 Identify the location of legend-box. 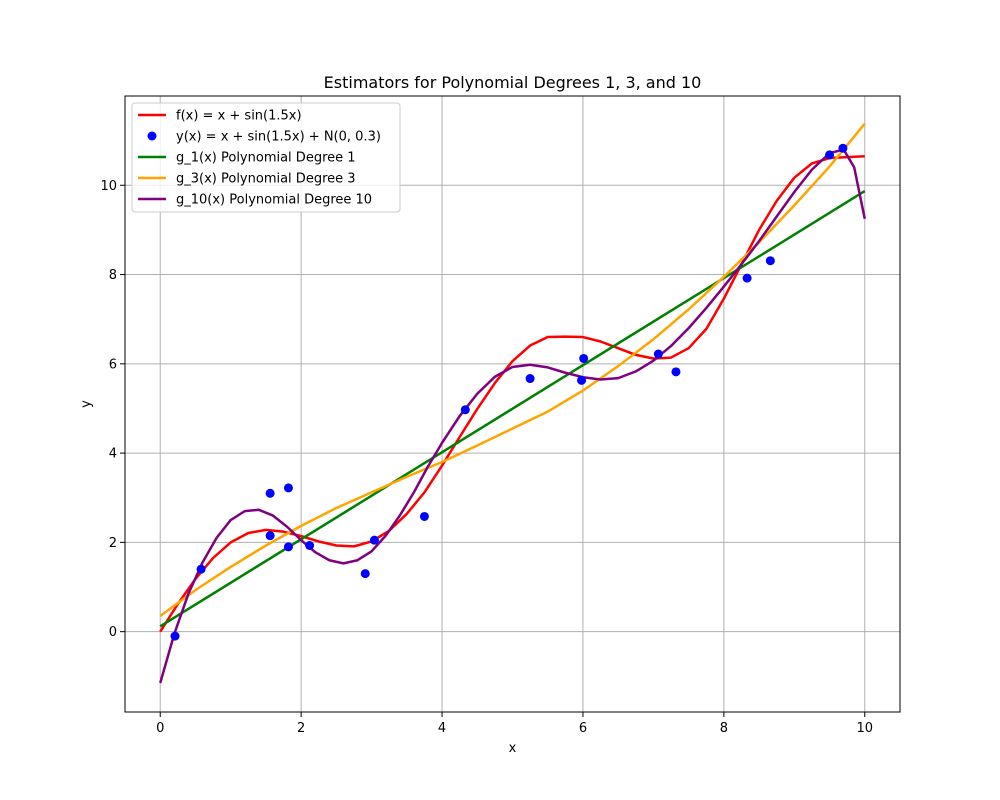
(266, 157).